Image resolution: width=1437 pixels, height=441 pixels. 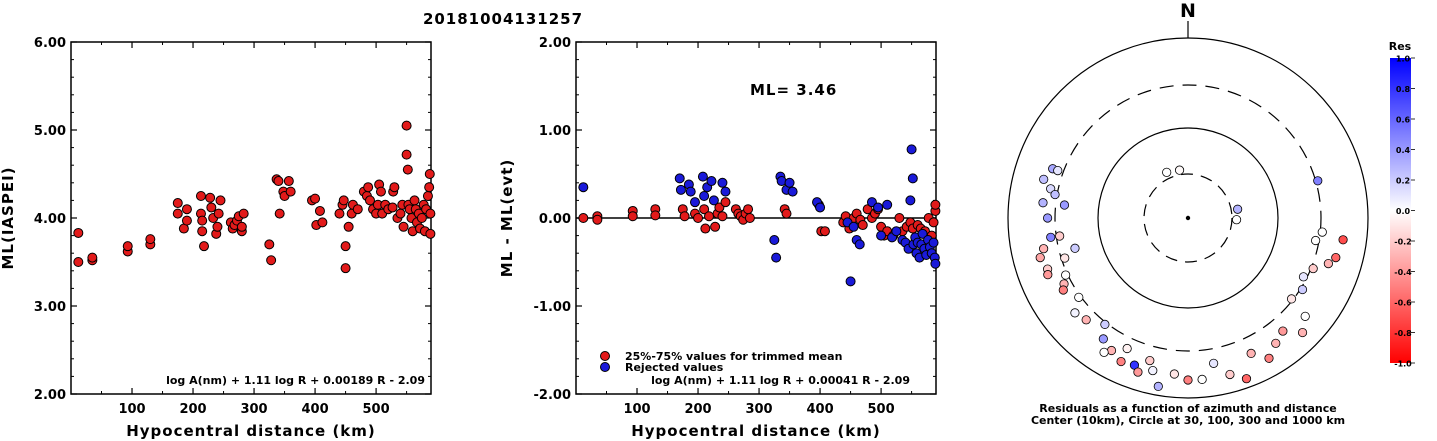 What do you see at coordinates (1403, 181) in the screenshot?
I see `colorbar-tick-label: 0.2` at bounding box center [1403, 181].